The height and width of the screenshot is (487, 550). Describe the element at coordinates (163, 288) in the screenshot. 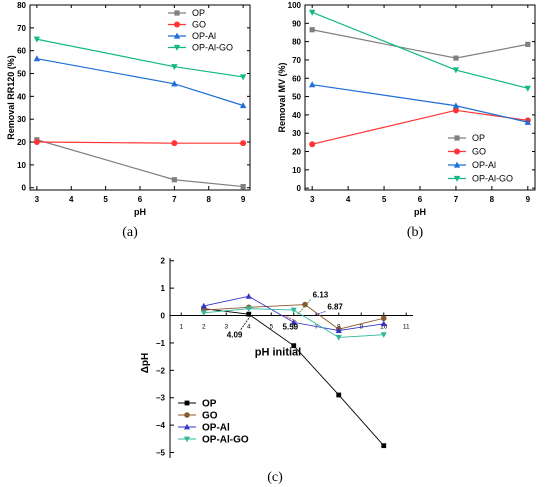

I see `y-tick-label: 1` at that location.